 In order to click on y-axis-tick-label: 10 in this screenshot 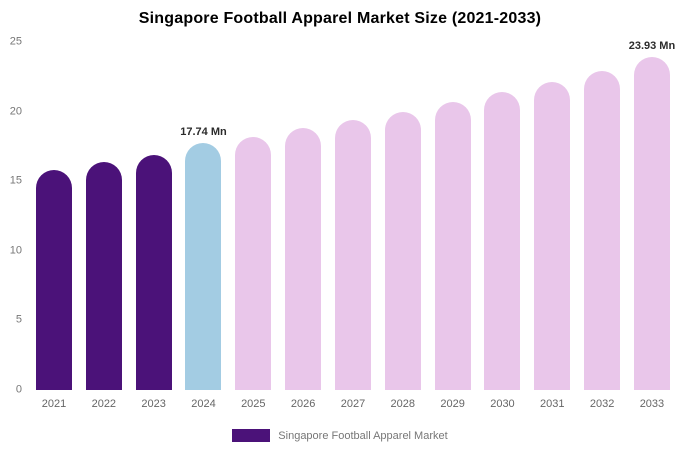, I will do `click(15, 250)`.